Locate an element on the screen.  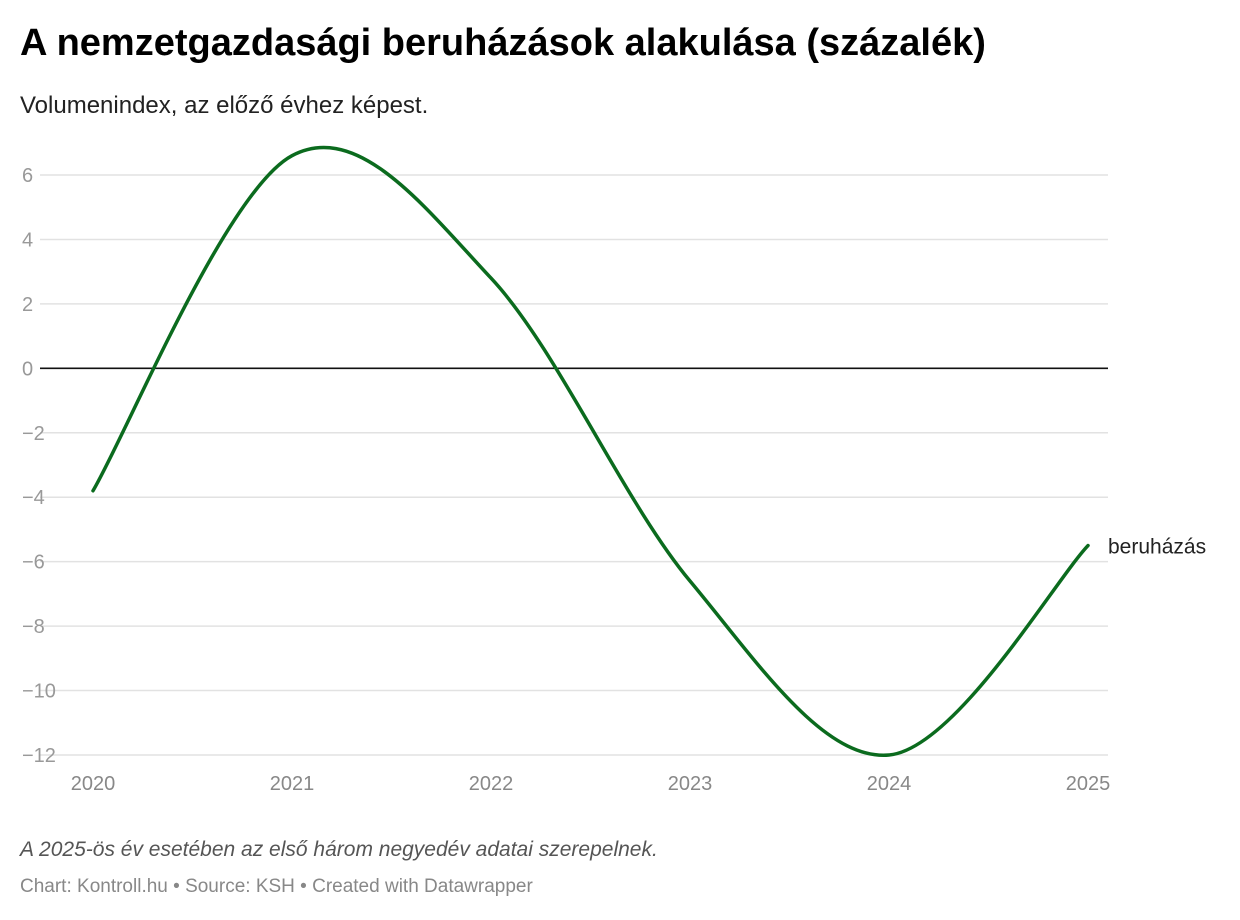
x-tick-label: 2023 is located at coordinates (690, 784).